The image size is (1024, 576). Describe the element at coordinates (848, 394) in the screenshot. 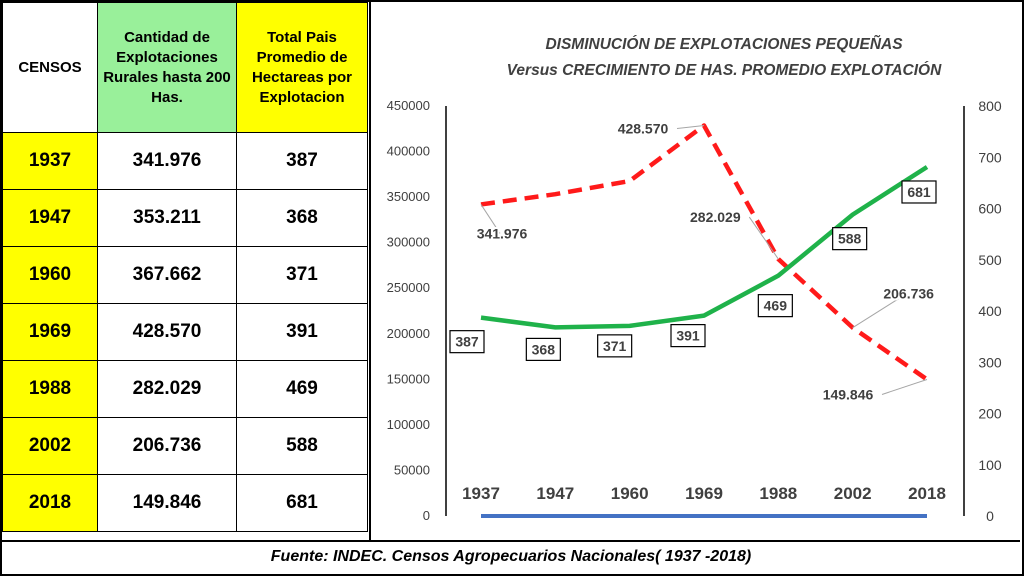

I see `data-label-explotaciones: 149.846` at that location.